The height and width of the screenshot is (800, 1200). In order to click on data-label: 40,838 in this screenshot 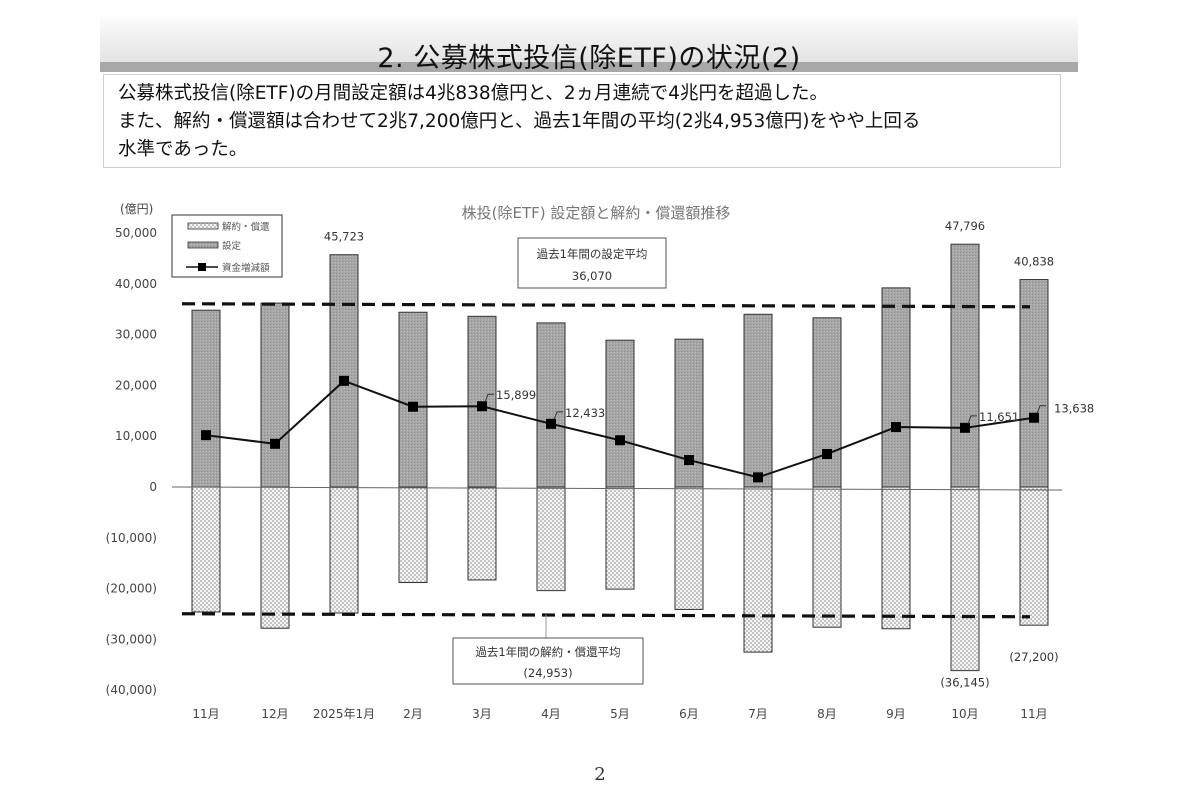, I will do `click(1034, 262)`.